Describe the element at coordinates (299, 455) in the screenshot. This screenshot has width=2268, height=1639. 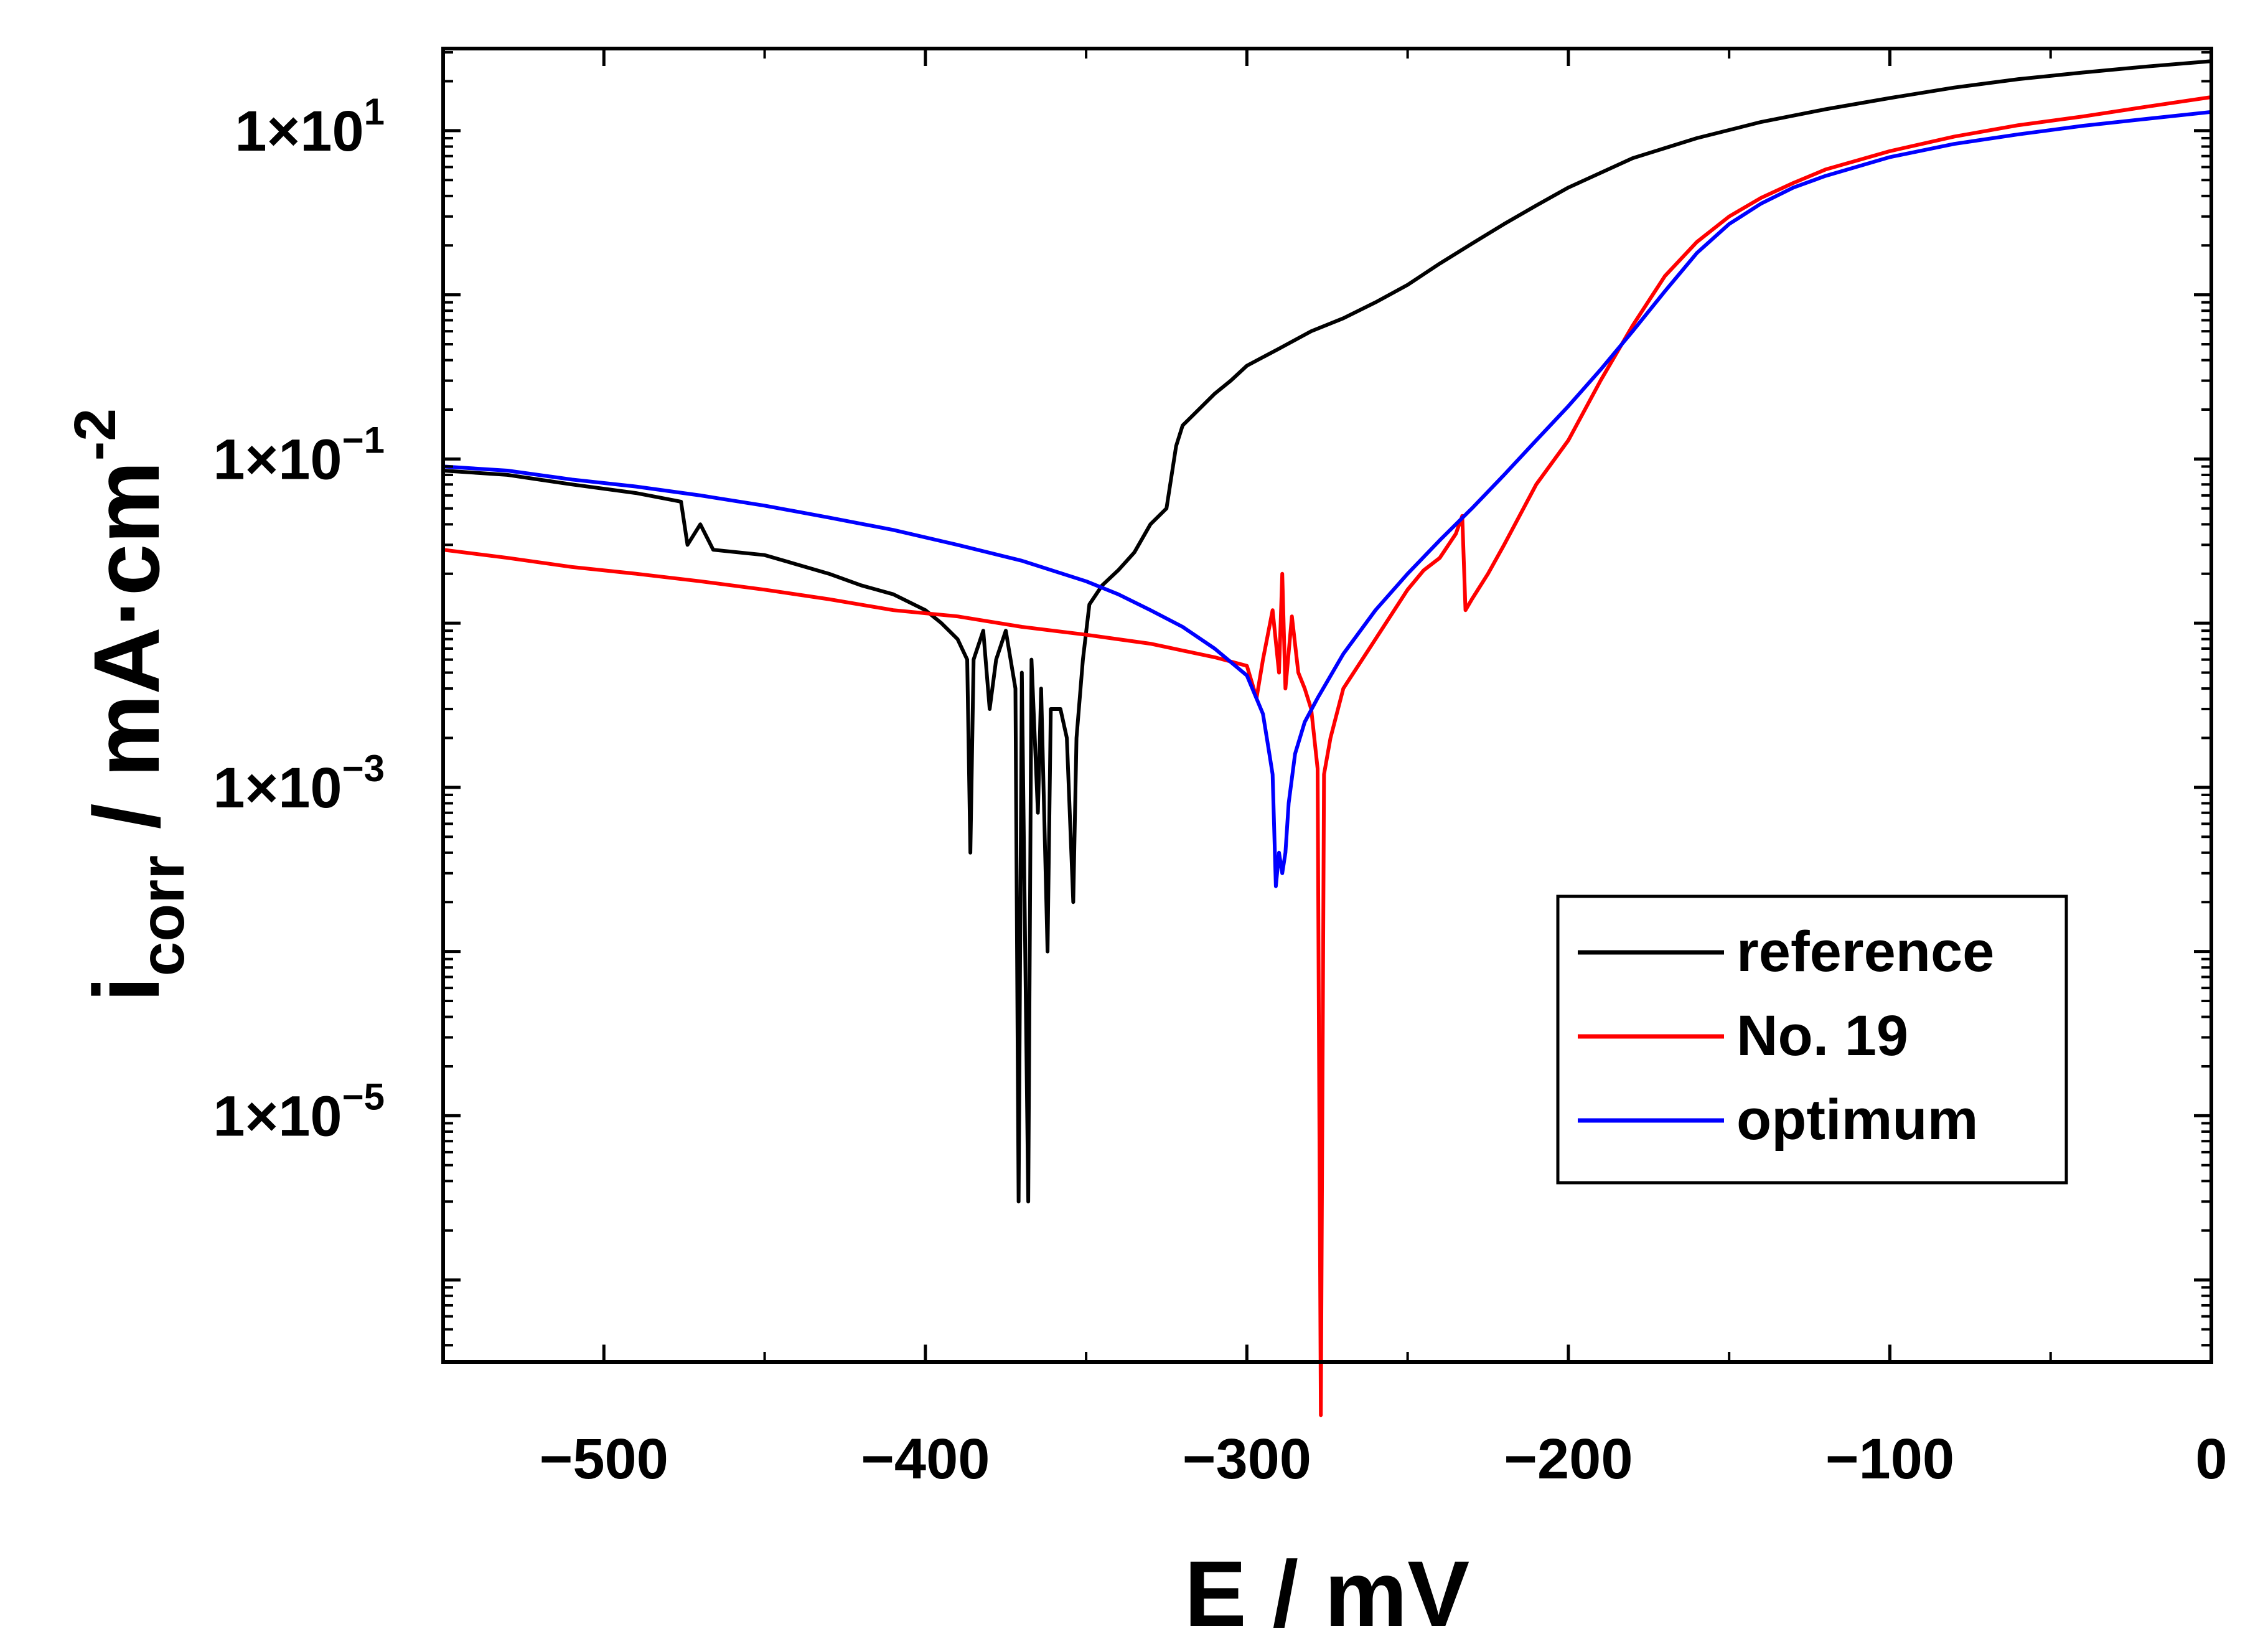
I see `y-tick-label: 1×10⁻¹` at that location.